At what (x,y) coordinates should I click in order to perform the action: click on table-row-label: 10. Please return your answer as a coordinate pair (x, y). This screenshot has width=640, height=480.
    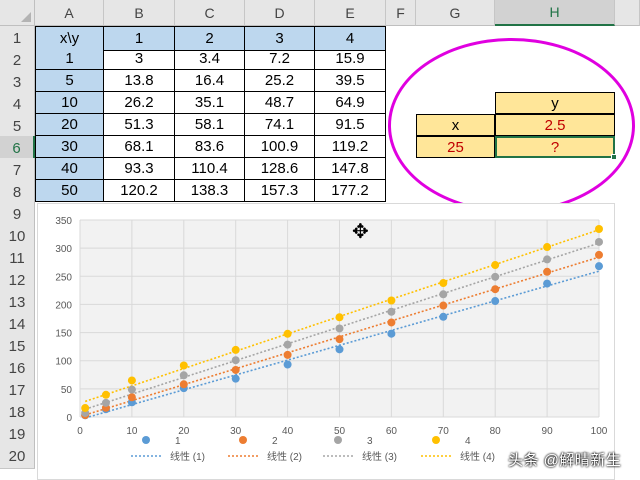
    Looking at the image, I should click on (69, 103).